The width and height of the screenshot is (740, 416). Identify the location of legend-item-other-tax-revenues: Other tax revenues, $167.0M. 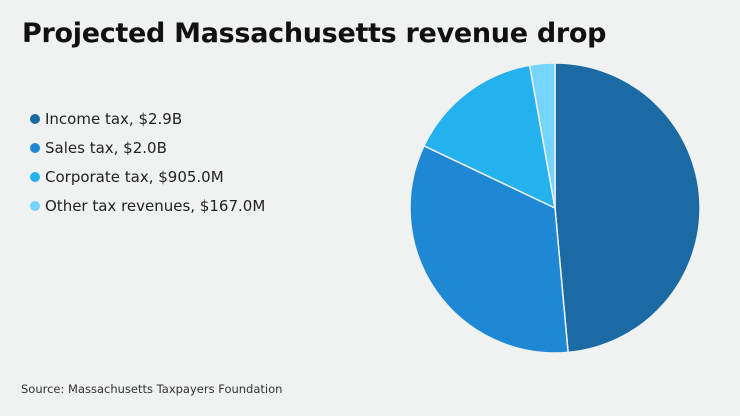
(147, 205).